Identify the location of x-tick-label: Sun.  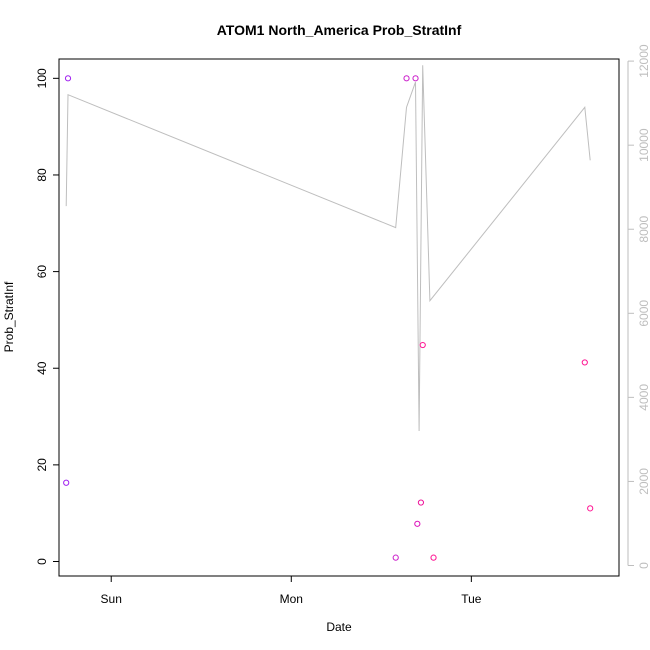
(111, 599).